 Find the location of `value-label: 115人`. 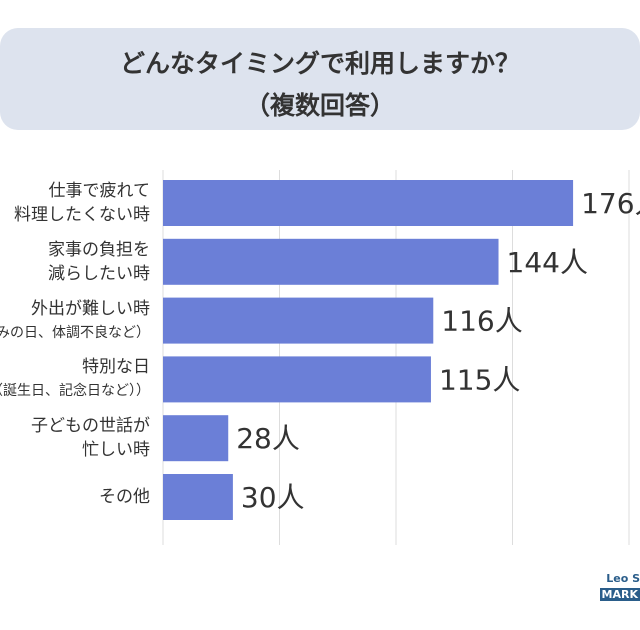

value-label: 115人 is located at coordinates (479, 379).